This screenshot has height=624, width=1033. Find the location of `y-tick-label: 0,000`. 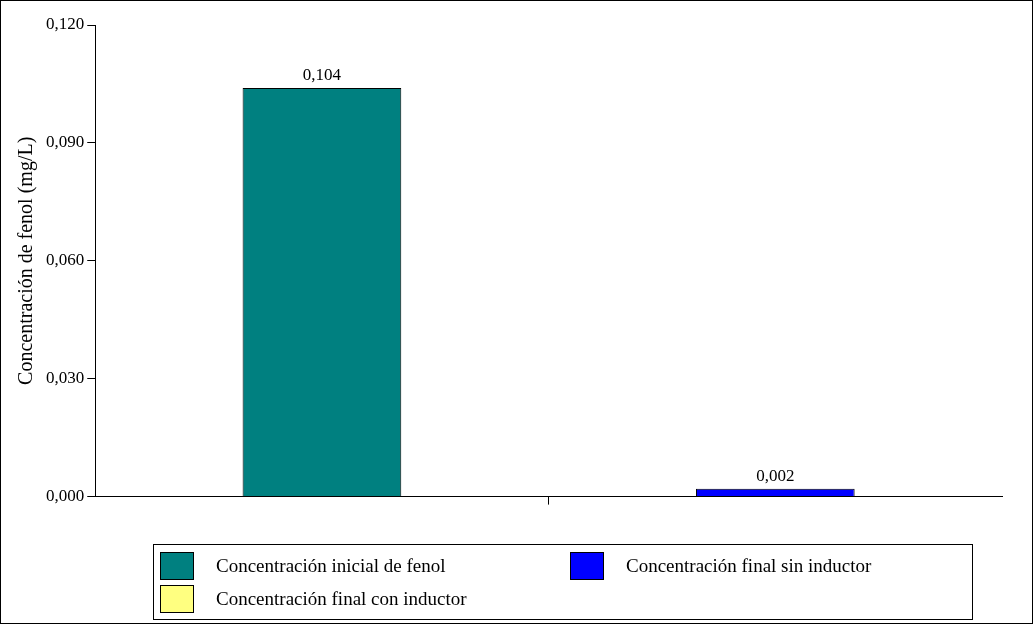

y-tick-label: 0,000 is located at coordinates (65, 496).